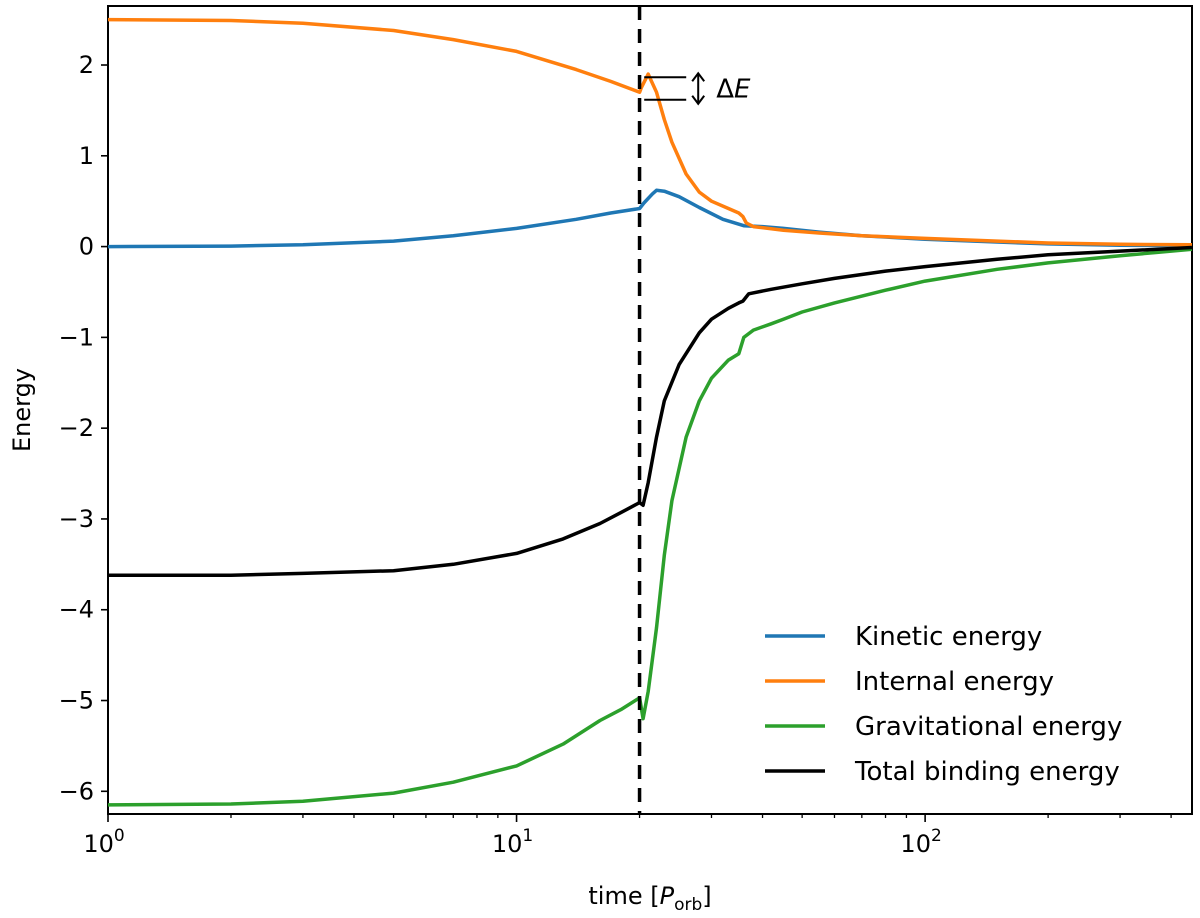  What do you see at coordinates (86, 247) in the screenshot?
I see `y-tick-label: 0` at bounding box center [86, 247].